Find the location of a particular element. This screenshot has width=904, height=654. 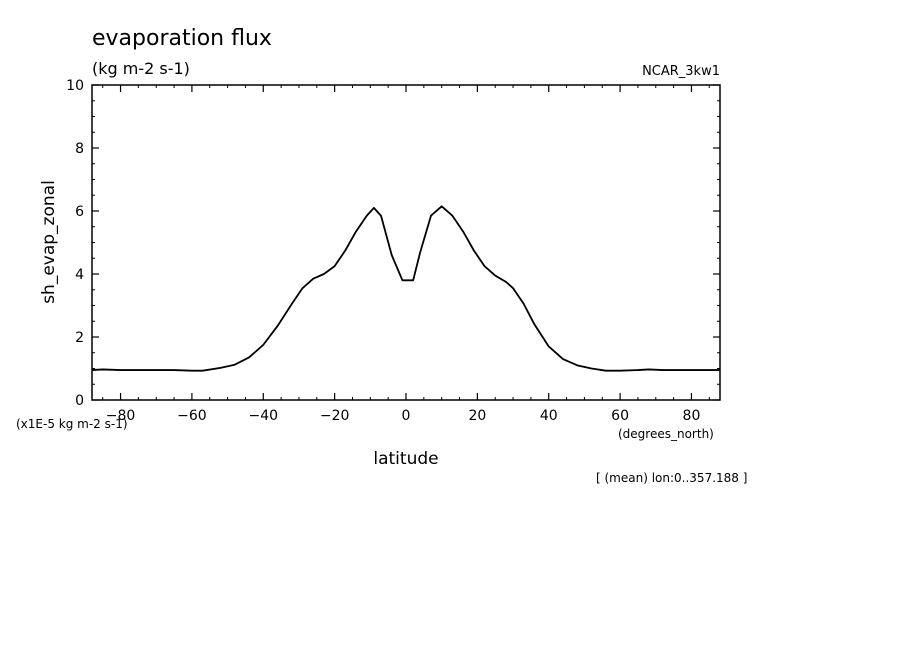

y-tick-label: 10 is located at coordinates (75, 86).